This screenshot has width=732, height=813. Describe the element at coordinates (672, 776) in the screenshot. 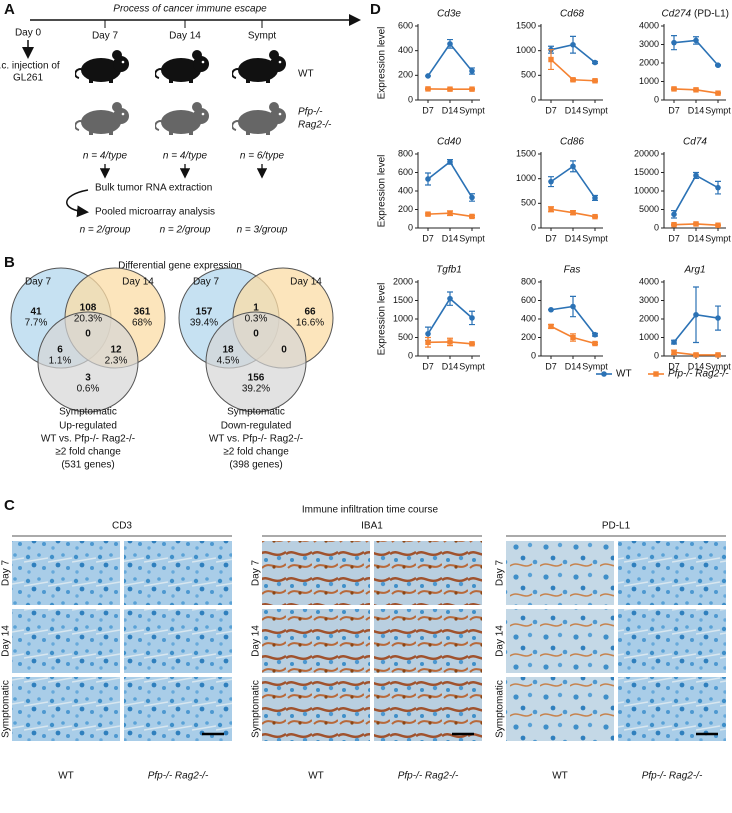

I see `column-label: Pfp-/- Rag2-/-` at that location.